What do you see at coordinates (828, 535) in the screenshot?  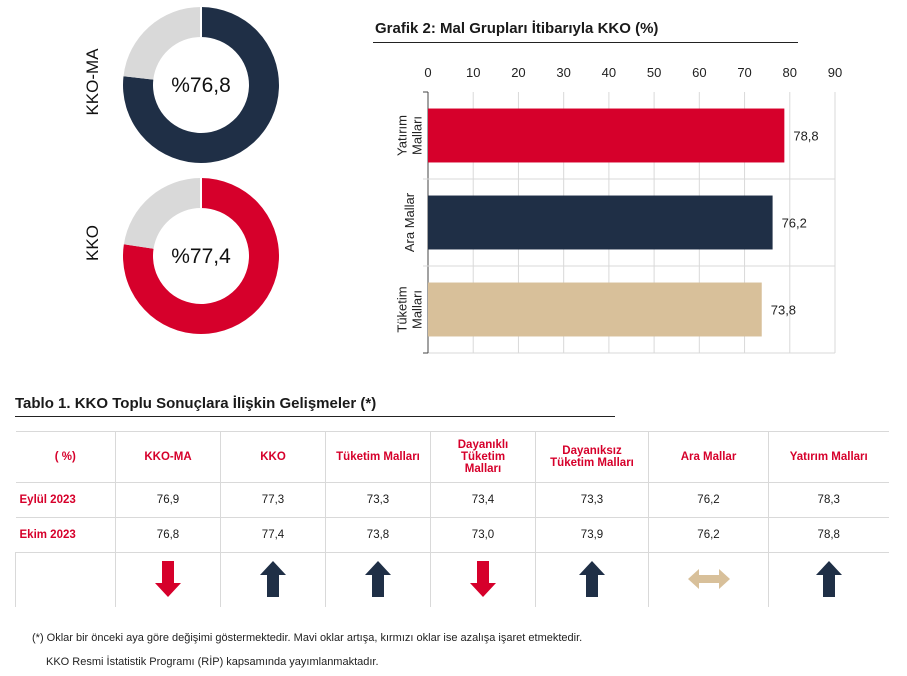 I see `table-cell: 78,8` at bounding box center [828, 535].